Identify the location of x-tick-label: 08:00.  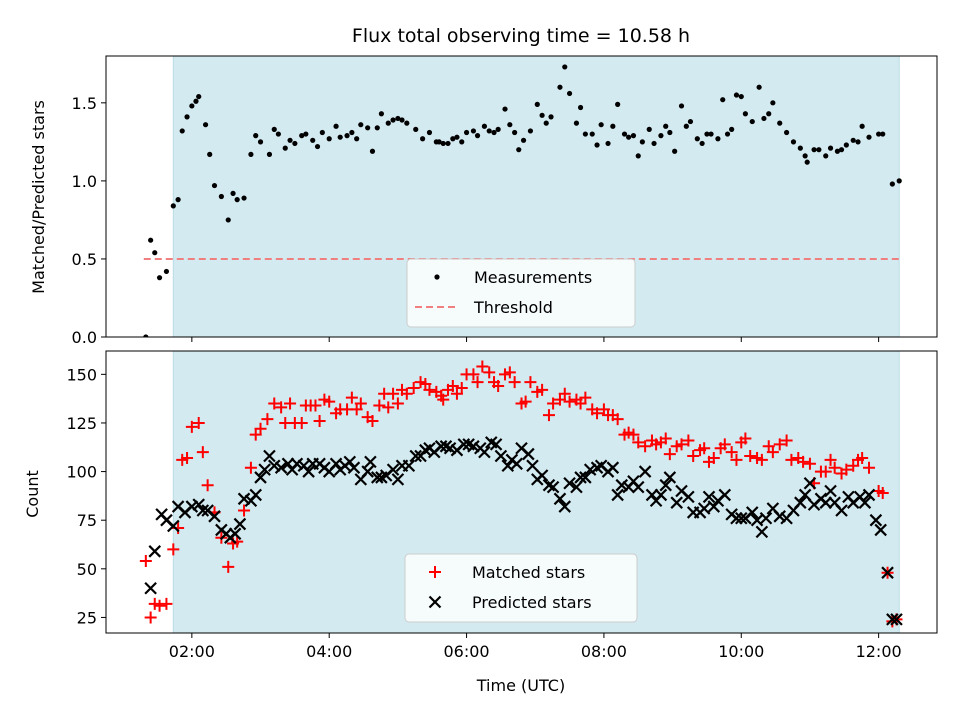
(604, 651).